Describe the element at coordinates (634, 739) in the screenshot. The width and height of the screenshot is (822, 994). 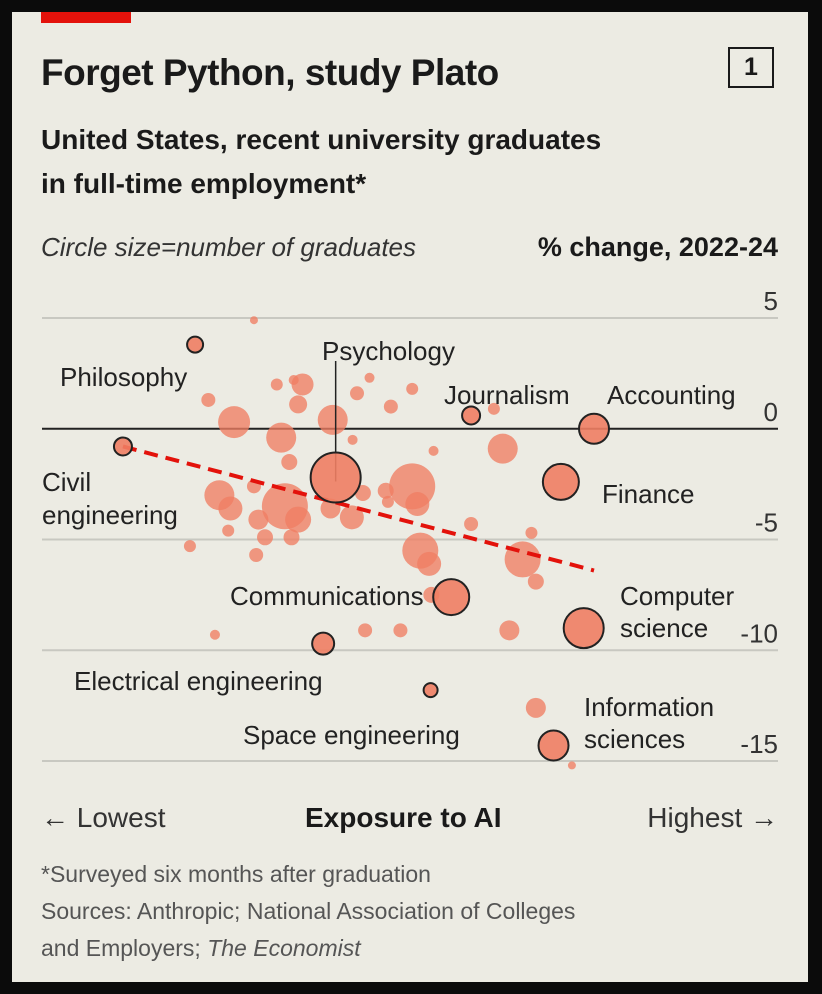
I see `label-information-sciences: sciences` at that location.